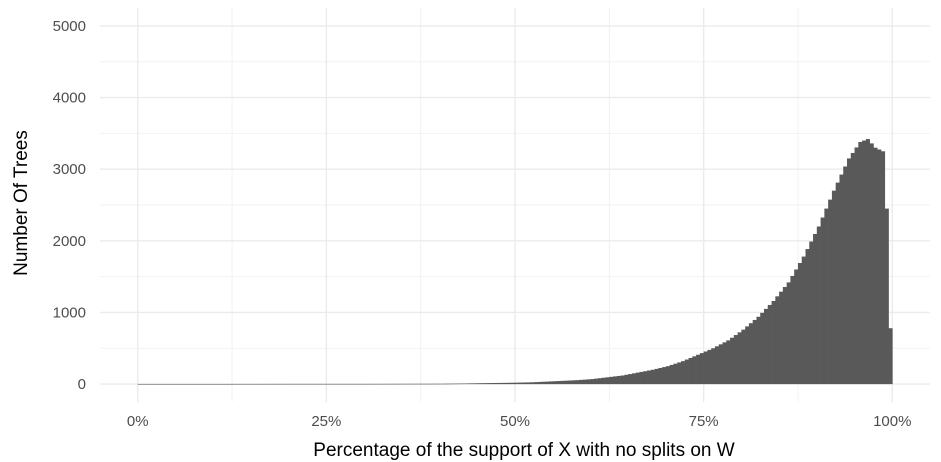 The height and width of the screenshot is (462, 941). I want to click on x-tick-label: 75%, so click(704, 421).